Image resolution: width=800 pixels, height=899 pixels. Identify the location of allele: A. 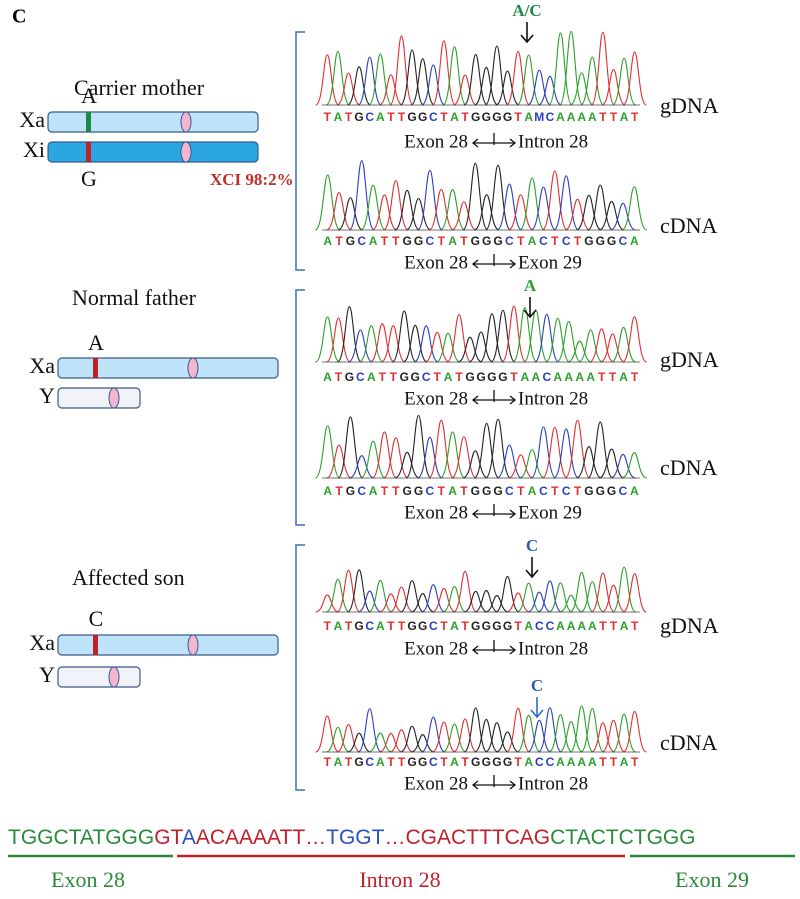
(89, 95).